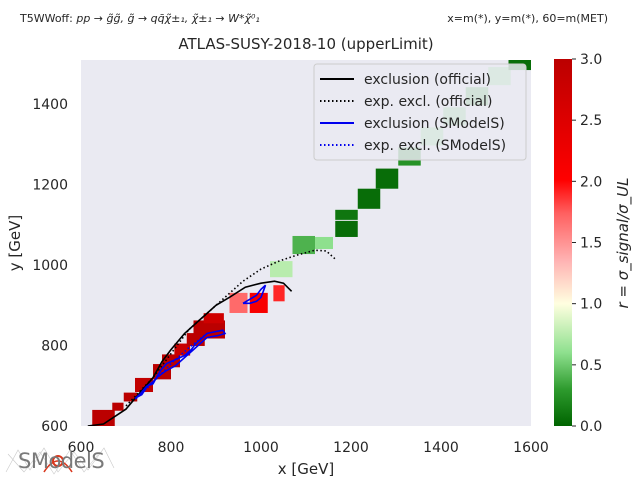 The image size is (640, 480). Describe the element at coordinates (591, 366) in the screenshot. I see `colorbar-tick-label: 0.5` at that location.